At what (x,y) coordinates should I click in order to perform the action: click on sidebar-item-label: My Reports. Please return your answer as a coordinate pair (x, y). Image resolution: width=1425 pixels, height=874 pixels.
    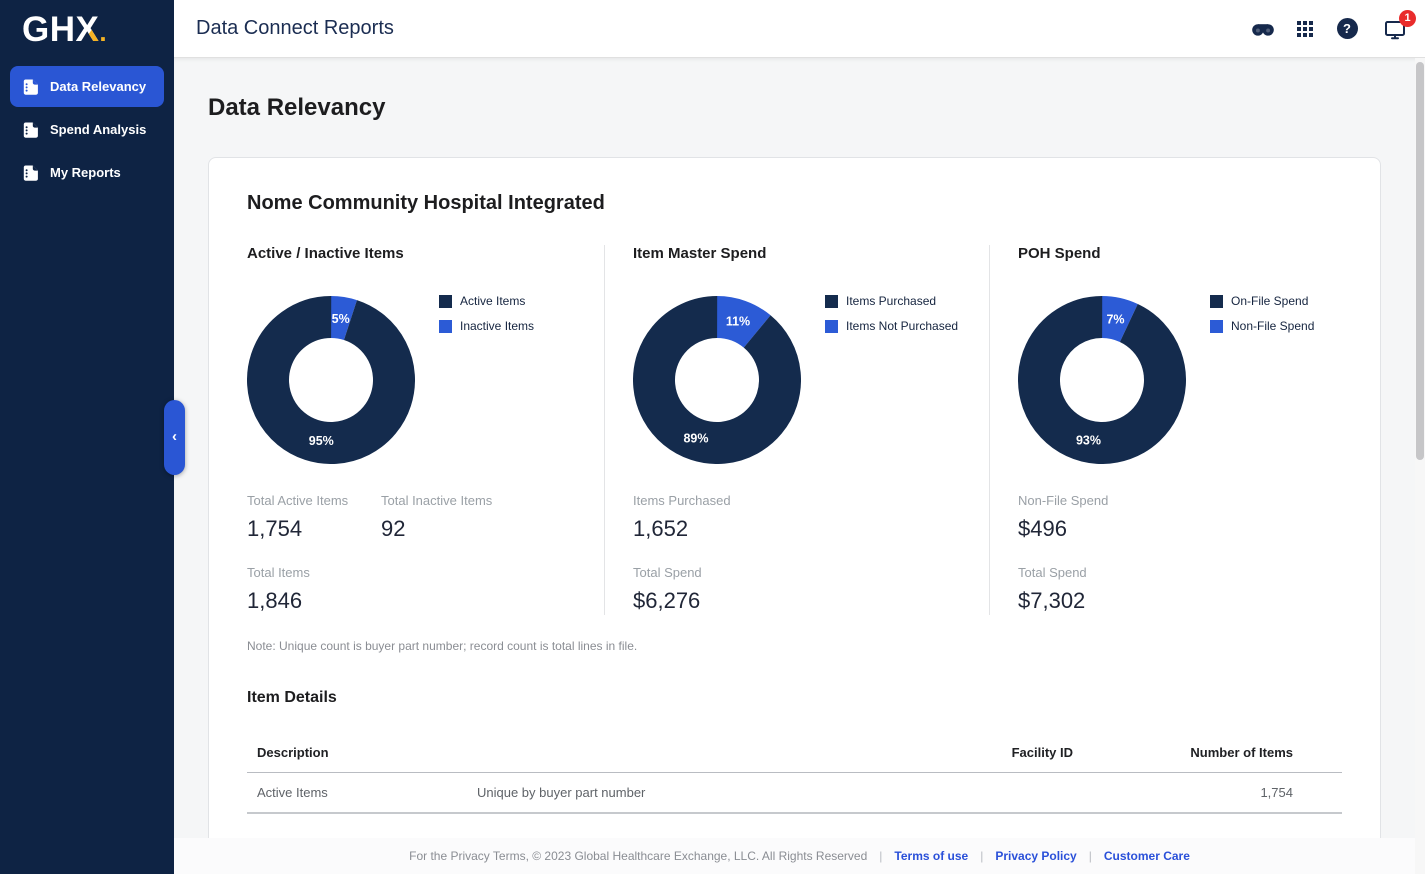
    Looking at the image, I should click on (85, 172).